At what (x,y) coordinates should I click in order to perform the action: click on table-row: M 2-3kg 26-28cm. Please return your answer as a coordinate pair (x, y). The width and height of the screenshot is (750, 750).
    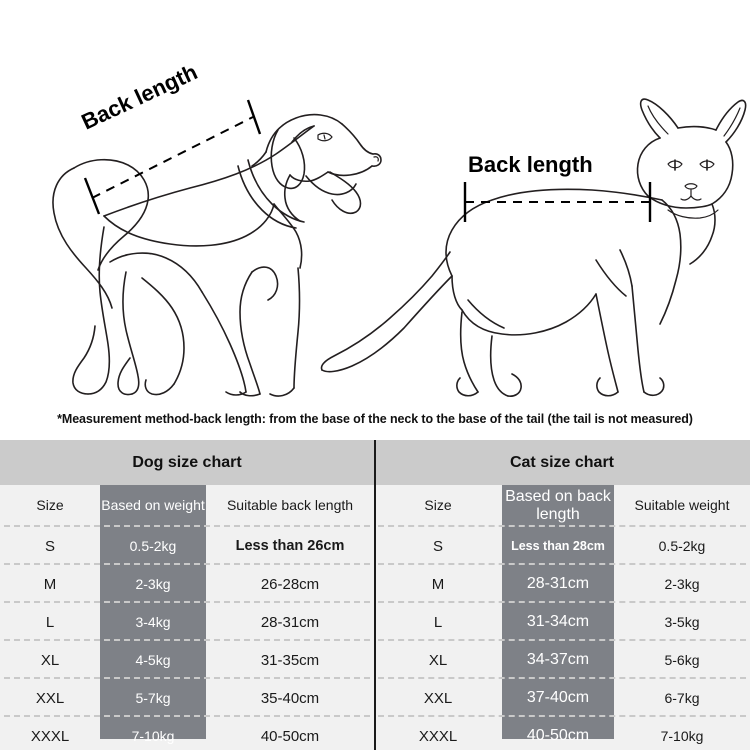
    Looking at the image, I should click on (187, 584).